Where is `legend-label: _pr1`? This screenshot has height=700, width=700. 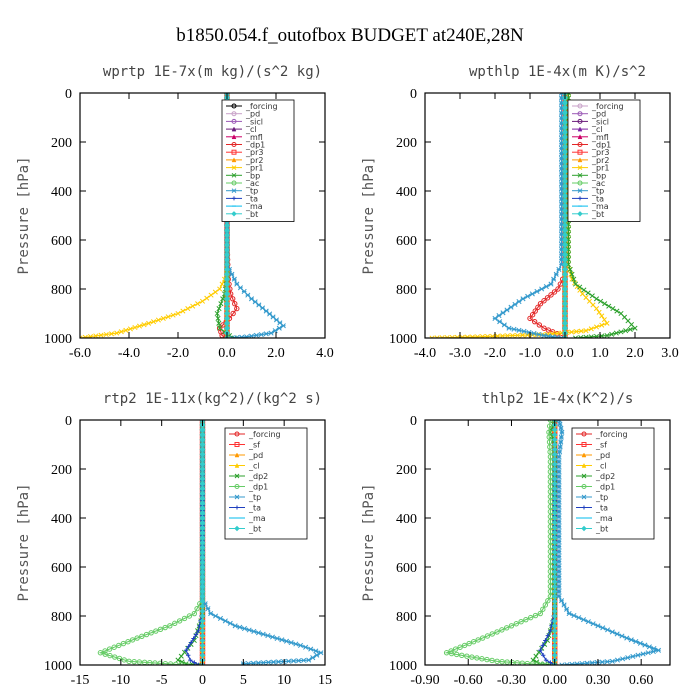 legend-label: _pr1 is located at coordinates (254, 168).